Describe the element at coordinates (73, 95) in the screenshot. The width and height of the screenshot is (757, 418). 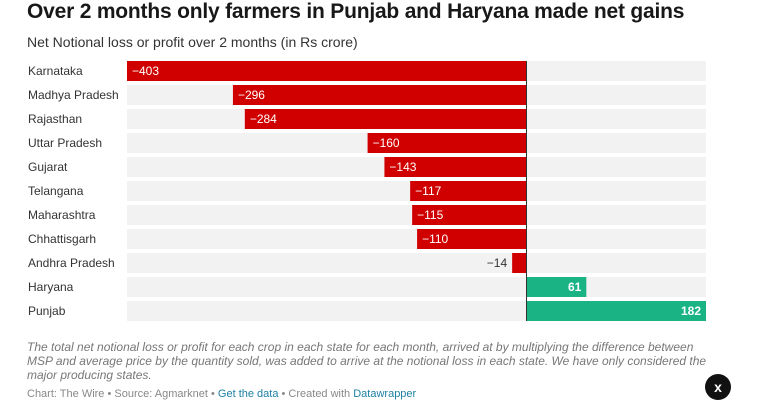
I see `category-label-madhya-pradesh: Madhya Pradesh` at that location.